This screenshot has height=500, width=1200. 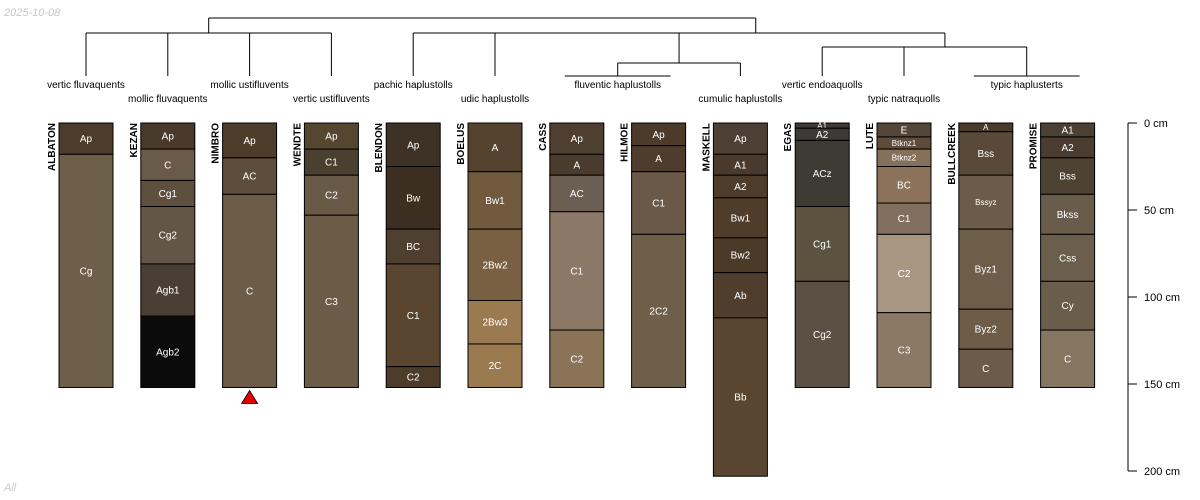 I want to click on horizon-label: Byz1, so click(x=986, y=270).